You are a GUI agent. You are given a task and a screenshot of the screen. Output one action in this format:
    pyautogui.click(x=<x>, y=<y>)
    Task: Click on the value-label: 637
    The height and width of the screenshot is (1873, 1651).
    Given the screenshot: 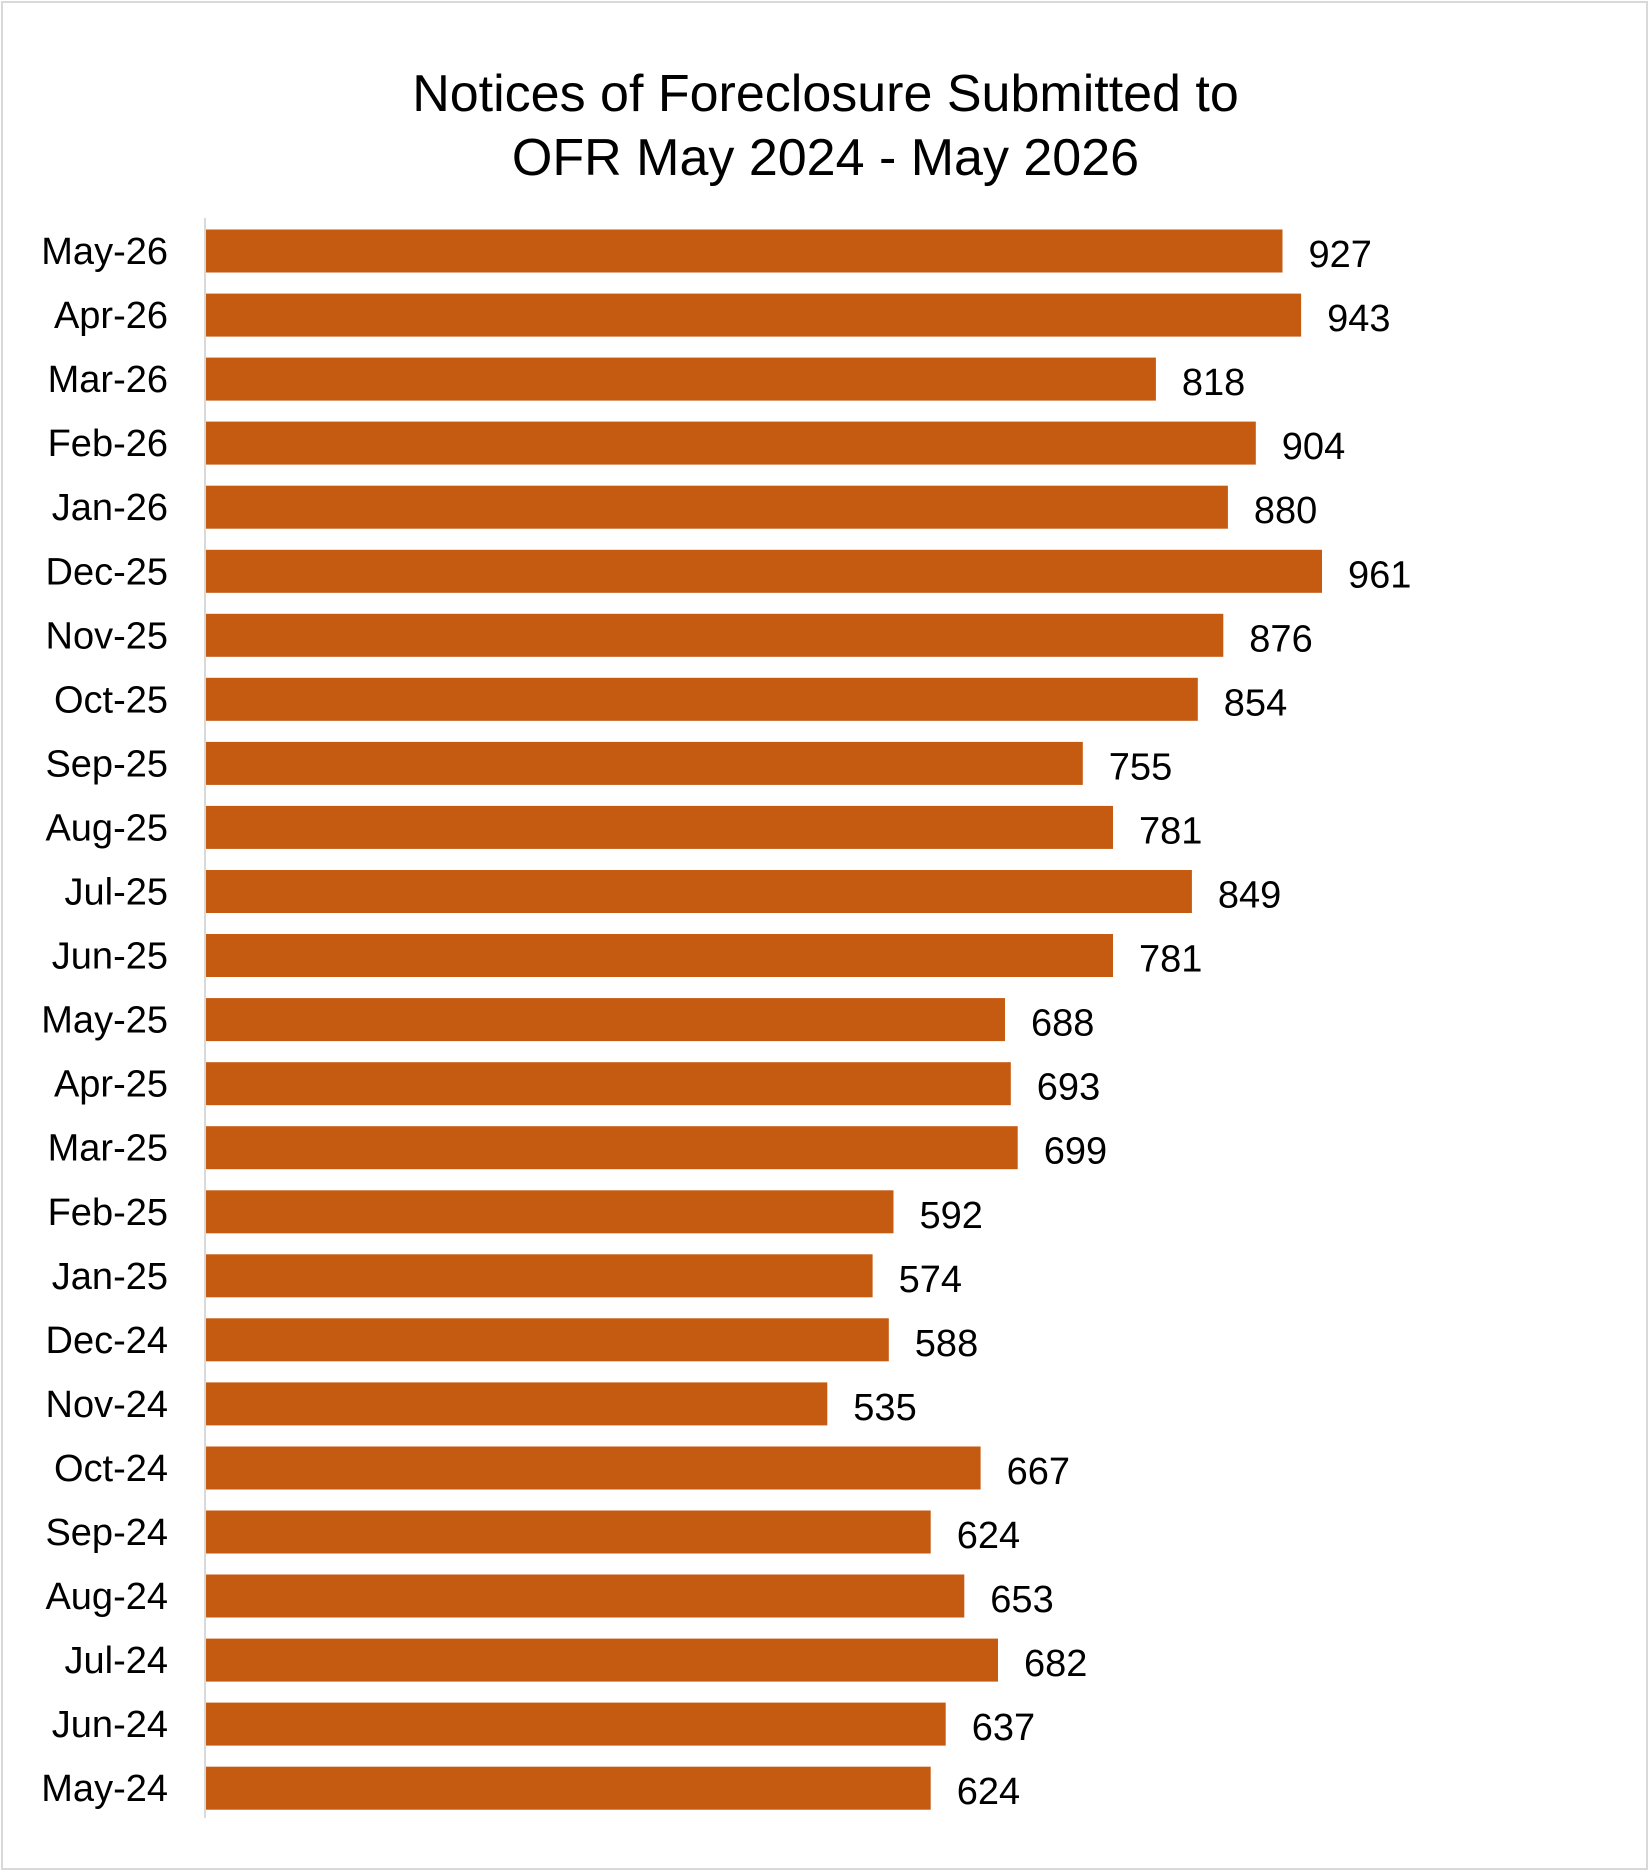 What is the action you would take?
    pyautogui.click(x=1003, y=1728)
    